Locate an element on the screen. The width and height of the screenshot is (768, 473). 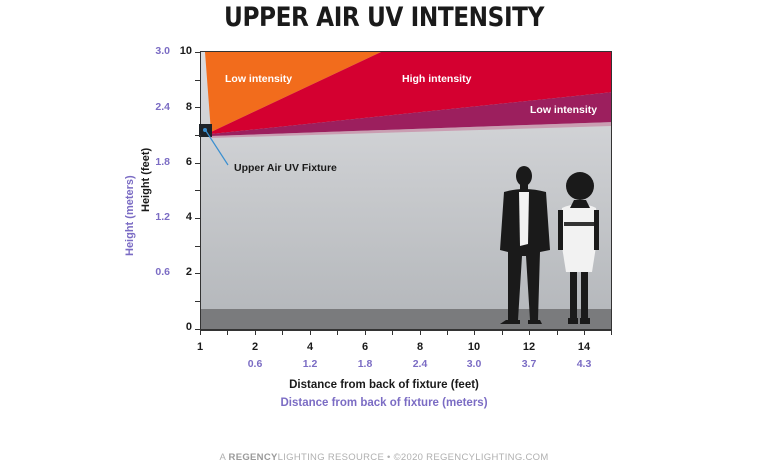
y-label-feet: 0 is located at coordinates (188, 327).